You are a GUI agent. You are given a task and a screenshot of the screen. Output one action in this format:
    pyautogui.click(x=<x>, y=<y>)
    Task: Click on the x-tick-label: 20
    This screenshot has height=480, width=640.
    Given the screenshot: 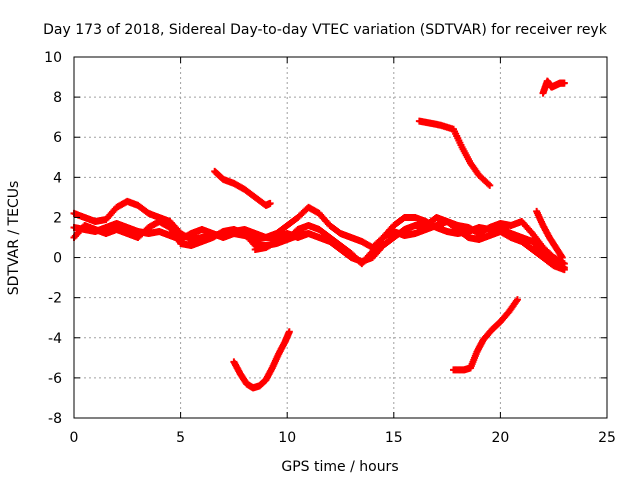 What is the action you would take?
    pyautogui.click(x=500, y=438)
    